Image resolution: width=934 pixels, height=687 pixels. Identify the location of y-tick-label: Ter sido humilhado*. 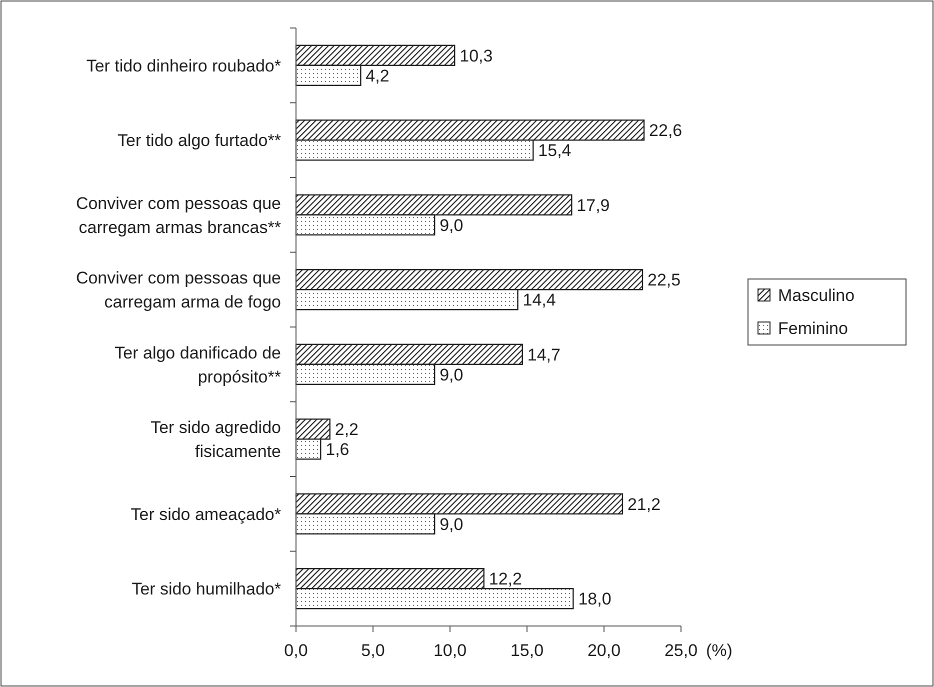
(207, 589).